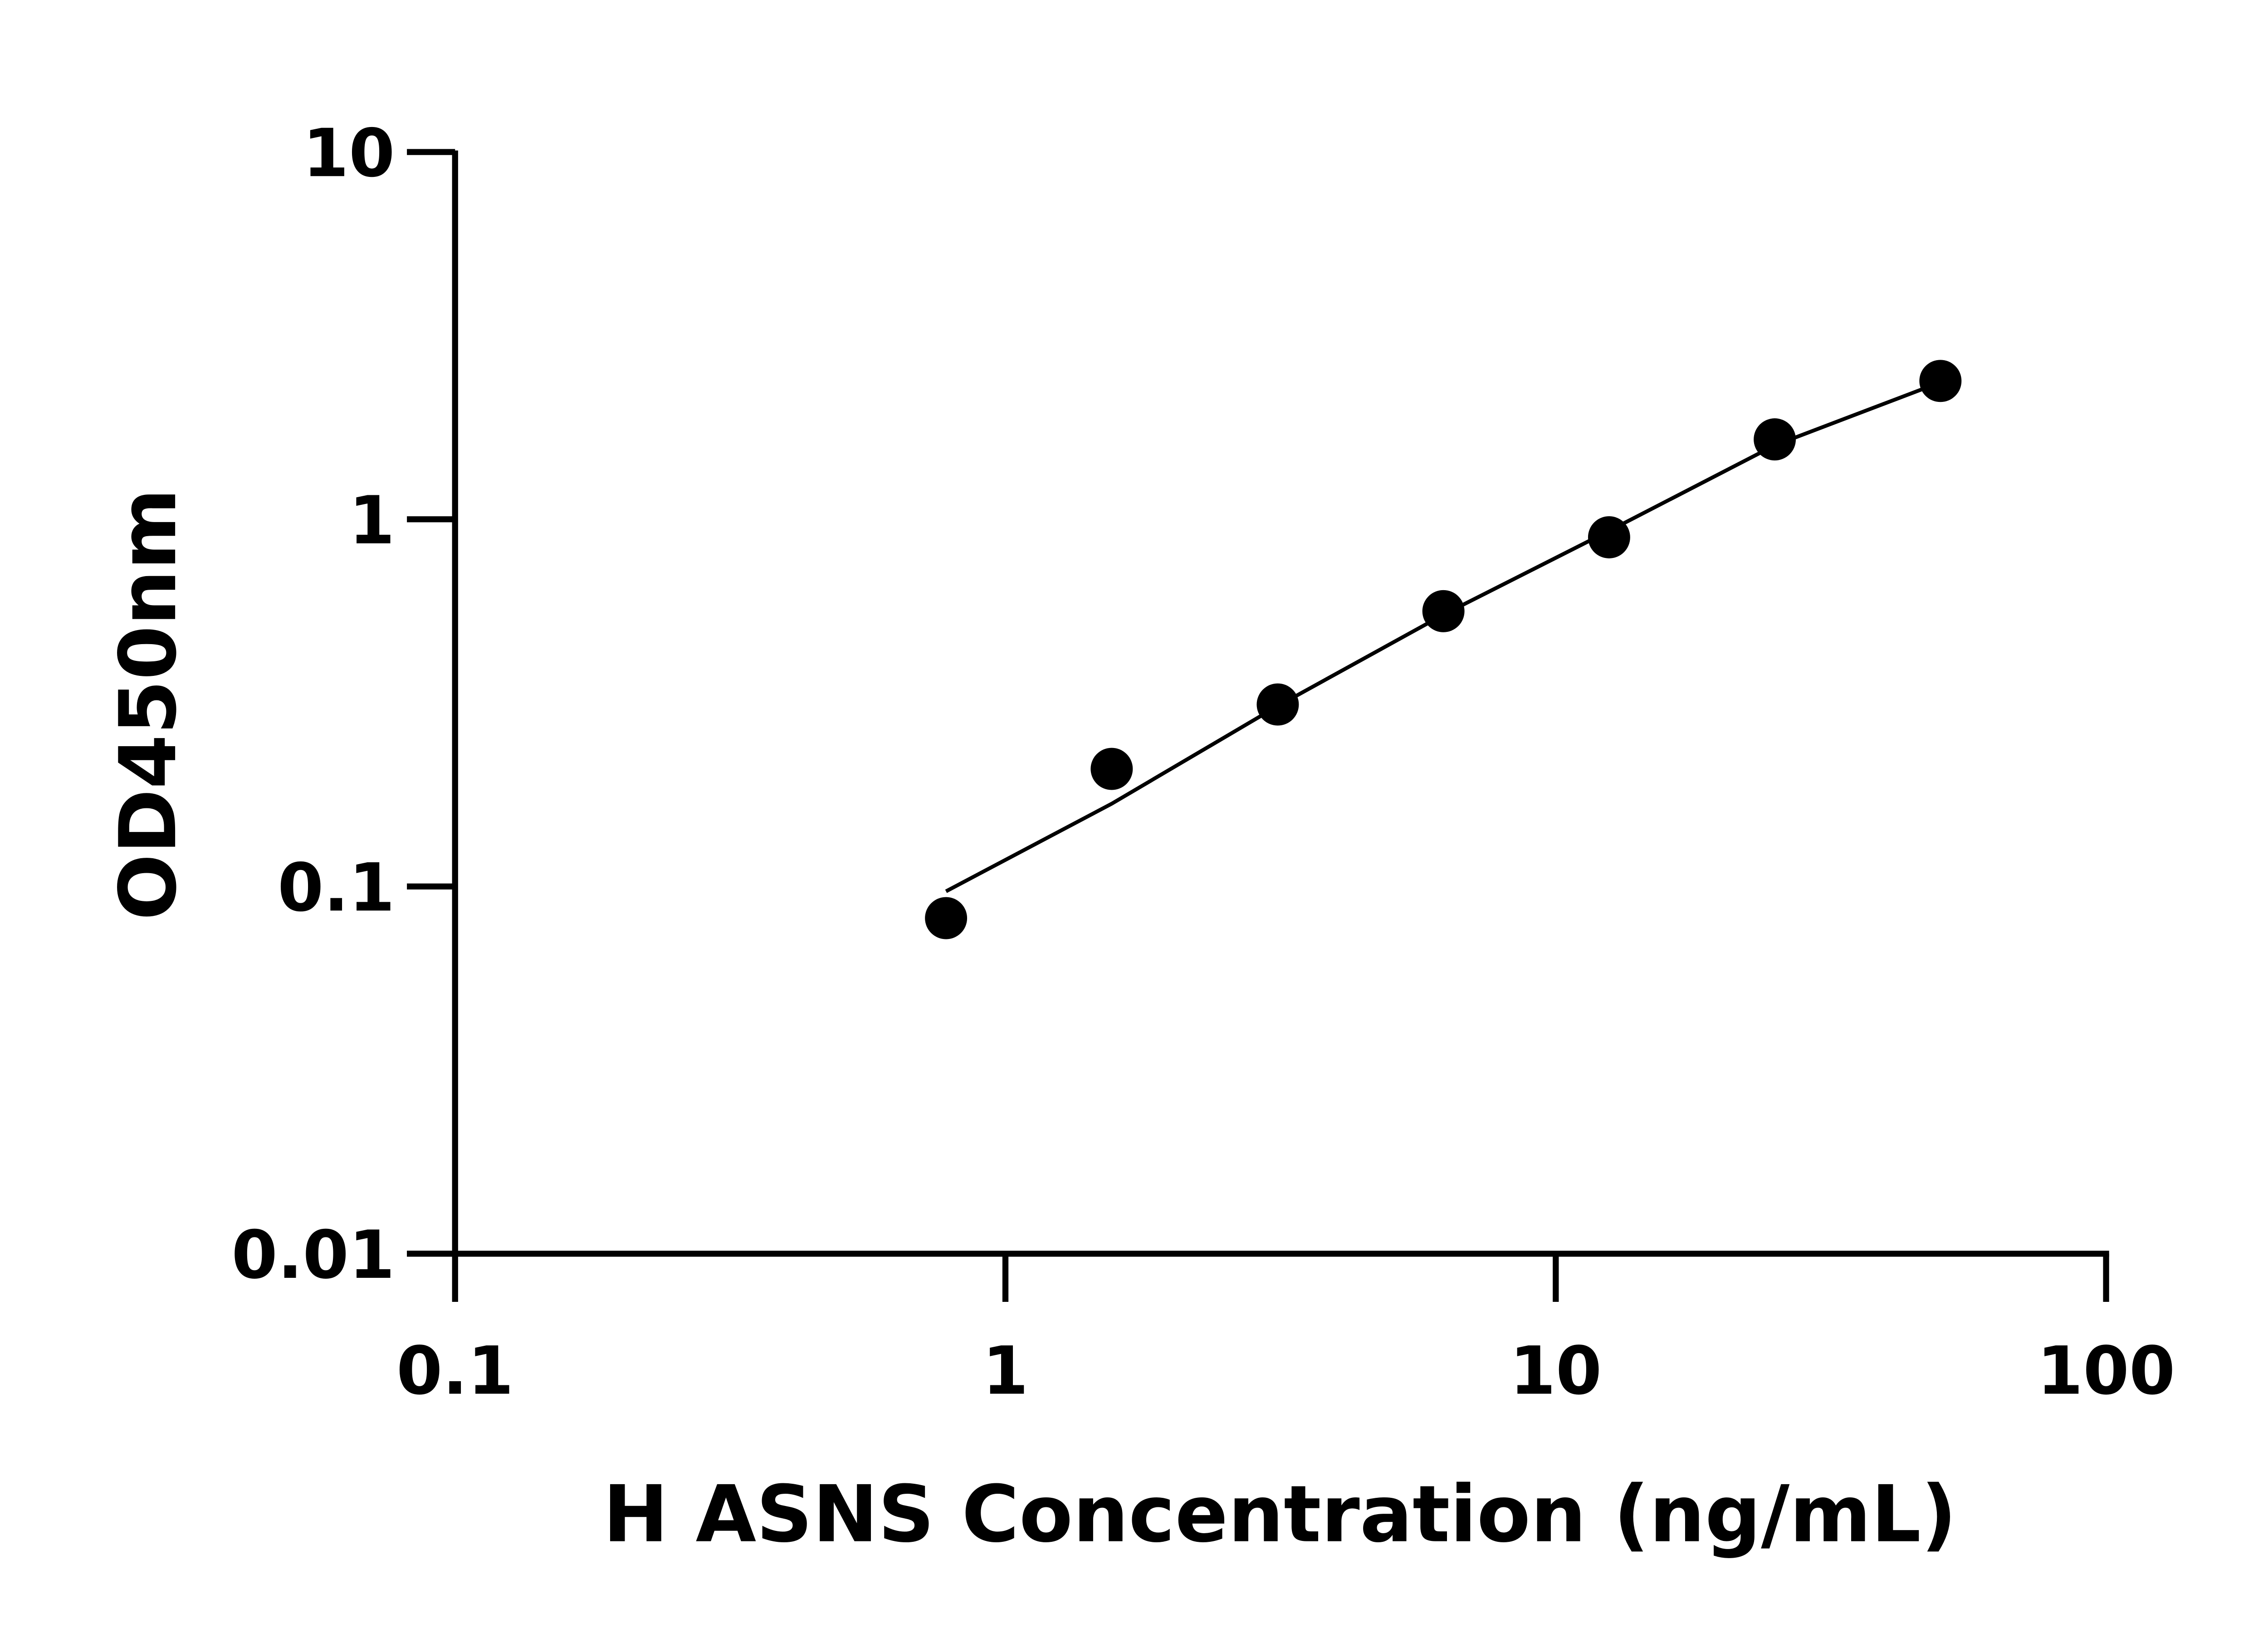  I want to click on fit-curve, so click(1443, 636).